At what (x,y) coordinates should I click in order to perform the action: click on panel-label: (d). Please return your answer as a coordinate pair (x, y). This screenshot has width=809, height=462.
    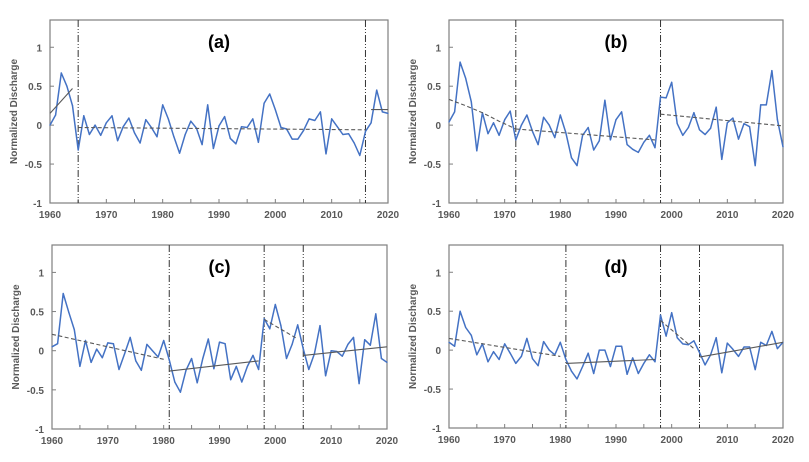
    Looking at the image, I should click on (616, 267).